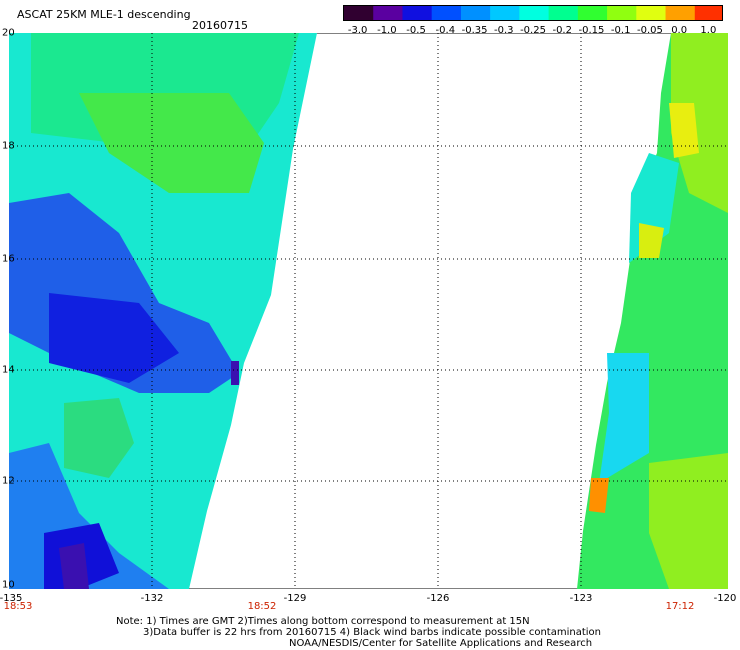 This screenshot has height=650, width=740. I want to click on colorbar-tick-label: -0.15, so click(591, 30).